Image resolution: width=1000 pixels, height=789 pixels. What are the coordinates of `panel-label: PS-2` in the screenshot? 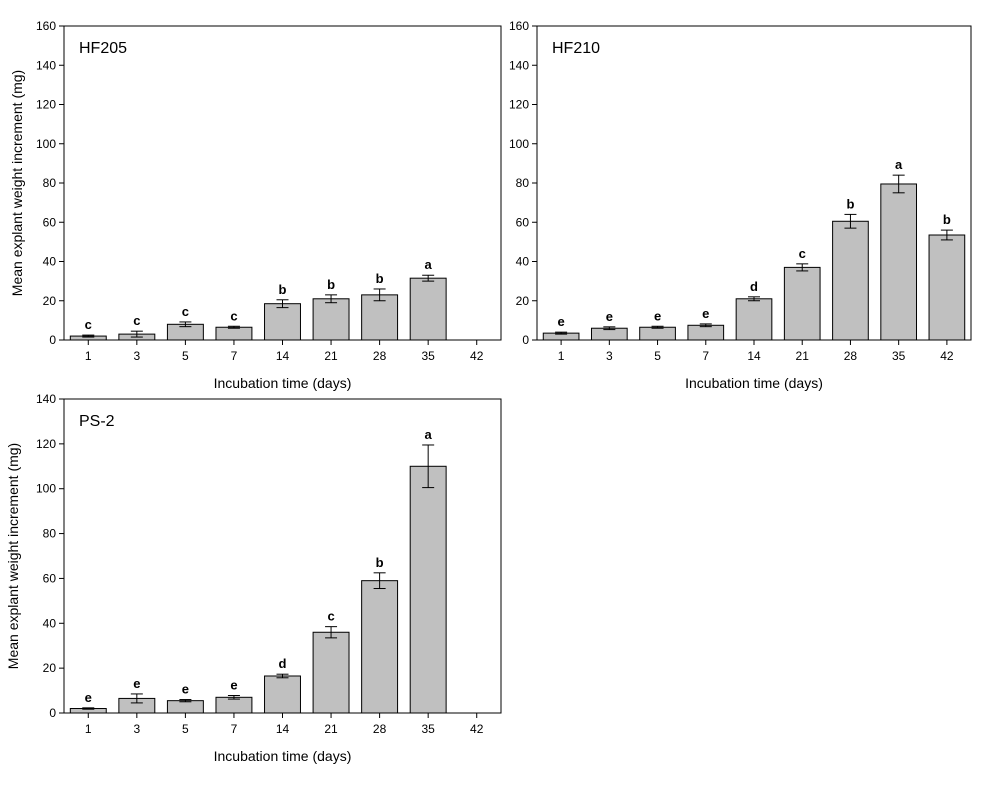 It's located at (97, 421).